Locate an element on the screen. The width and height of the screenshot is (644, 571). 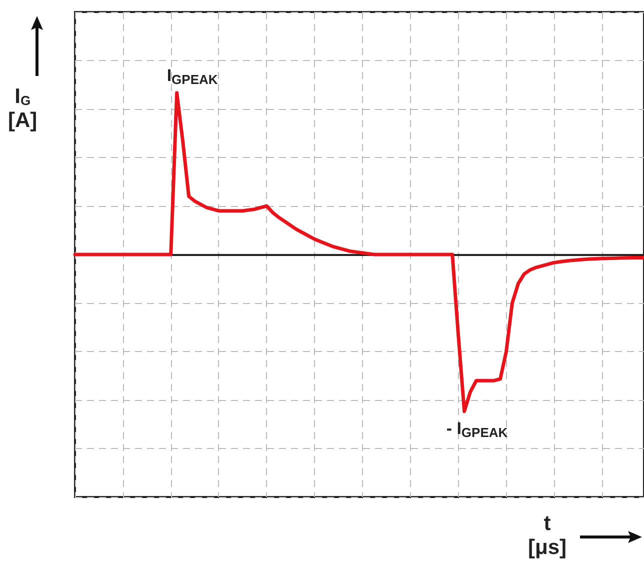
text: I$_{GPEAK}$ is located at coordinates (192, 76).